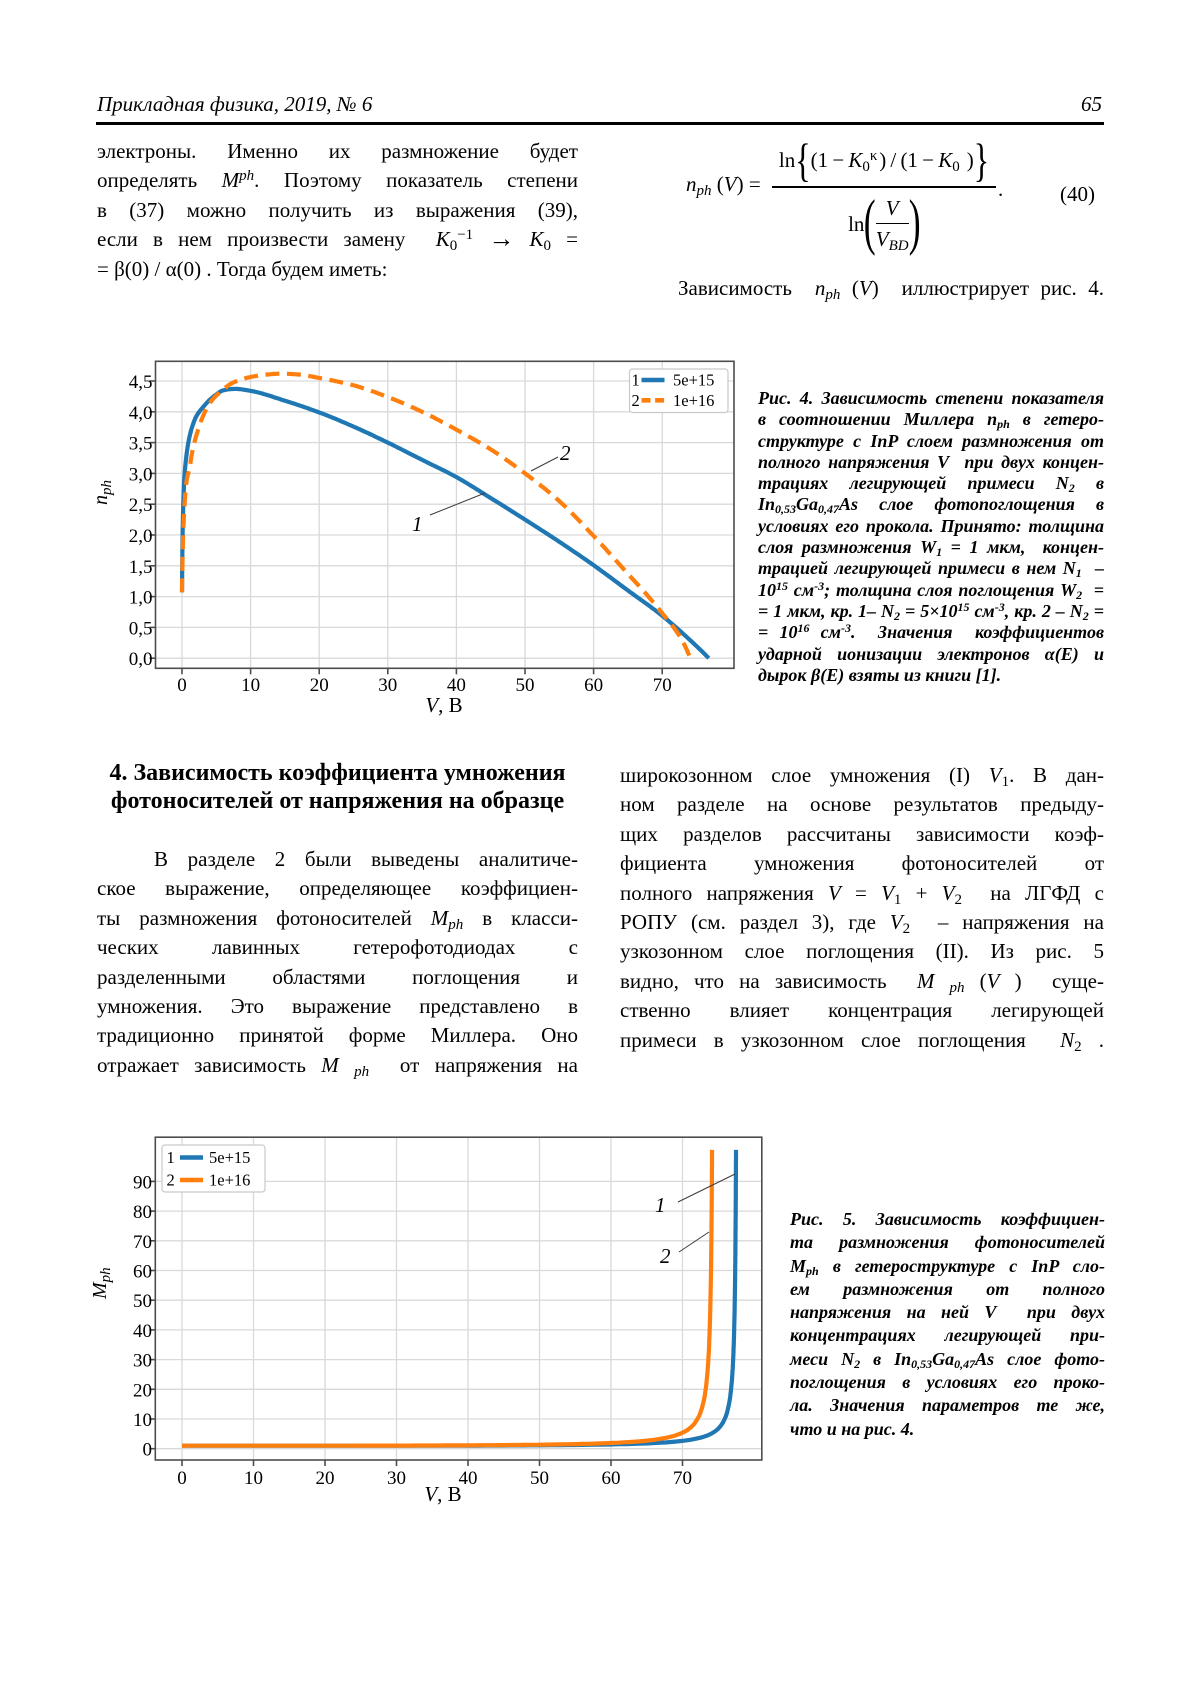 This screenshot has height=1698, width=1200. Describe the element at coordinates (141, 413) in the screenshot. I see `svg-text: 4,0` at that location.